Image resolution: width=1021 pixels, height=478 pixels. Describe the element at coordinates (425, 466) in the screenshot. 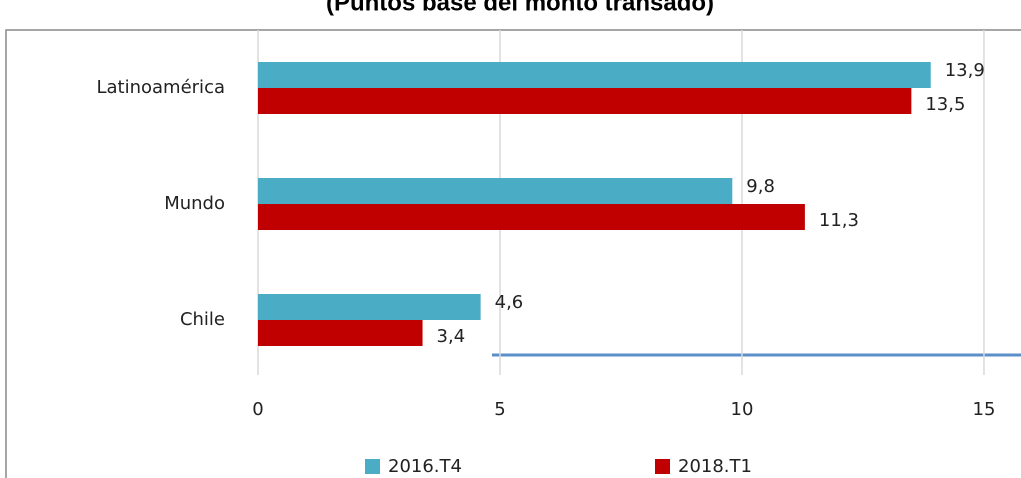

I see `legend-label: 2016.T4` at that location.